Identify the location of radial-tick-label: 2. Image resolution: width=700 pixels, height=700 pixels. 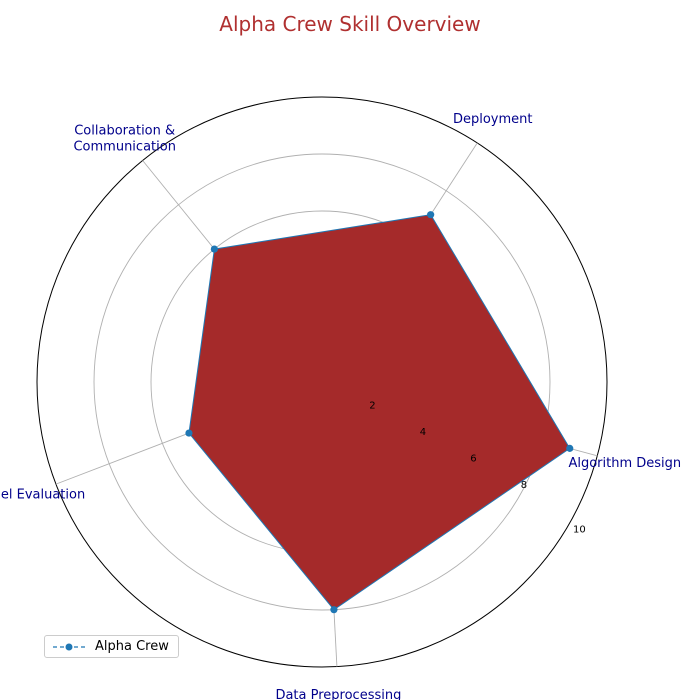
(372, 405).